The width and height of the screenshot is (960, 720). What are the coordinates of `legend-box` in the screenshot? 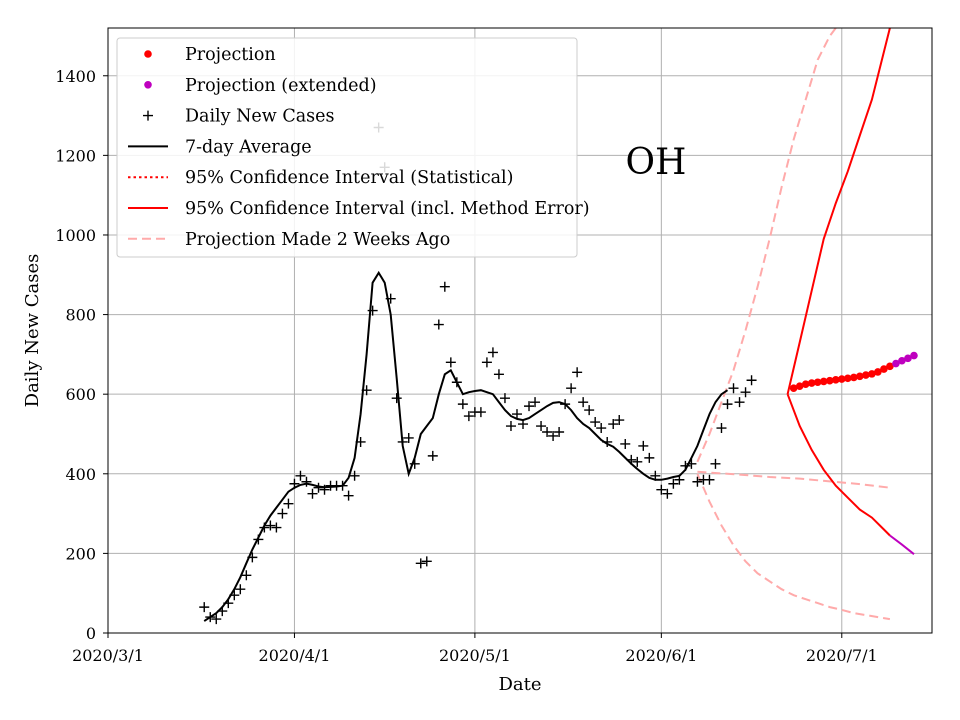 It's located at (347, 147).